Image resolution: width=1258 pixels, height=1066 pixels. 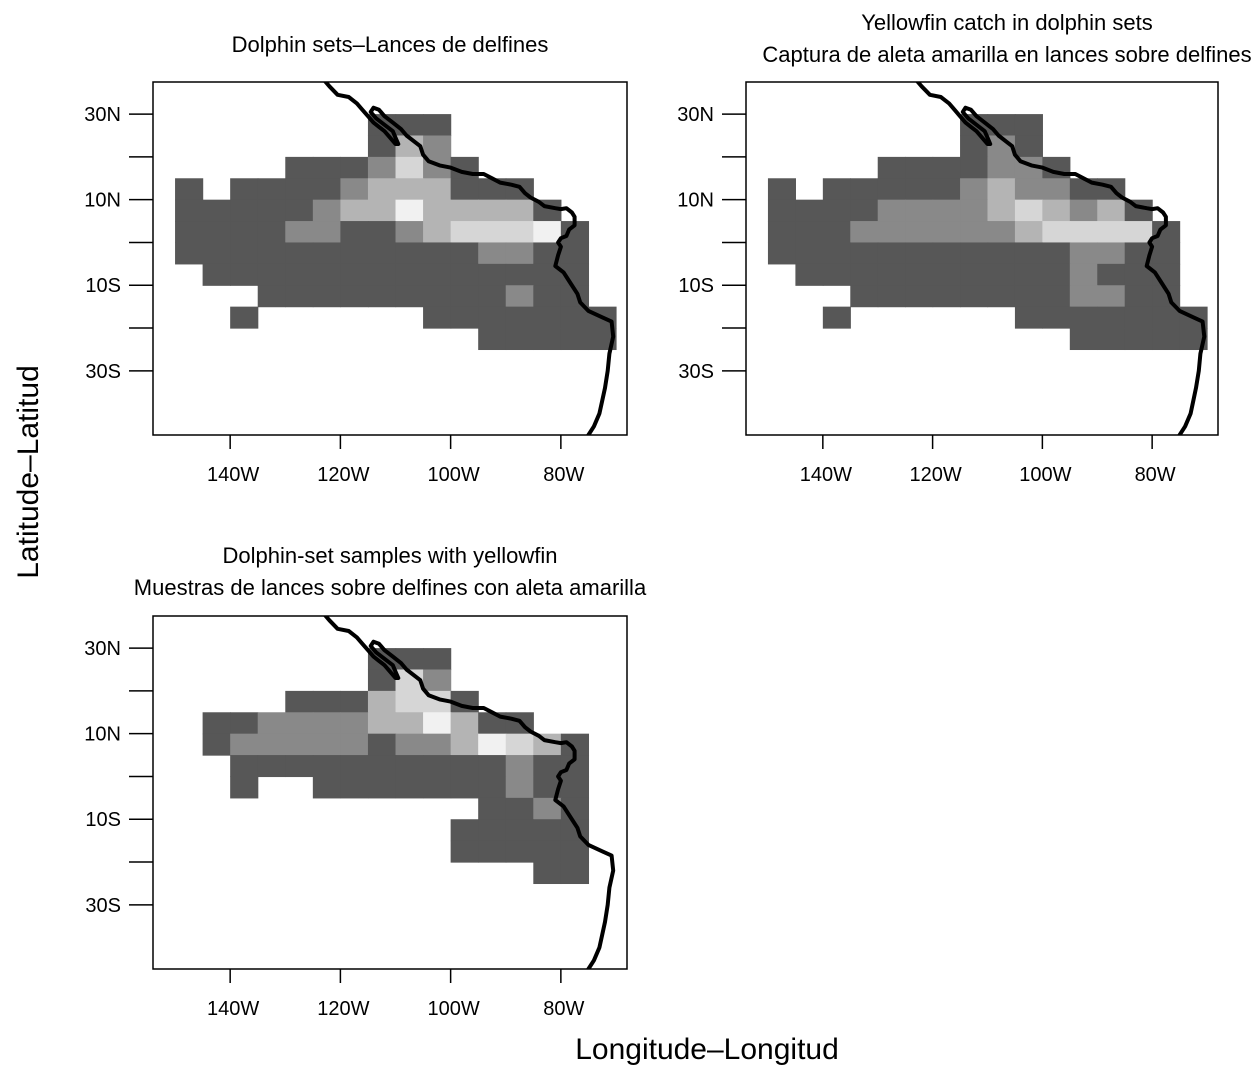 What do you see at coordinates (103, 286) in the screenshot?
I see `y-tick-label: 10S` at bounding box center [103, 286].